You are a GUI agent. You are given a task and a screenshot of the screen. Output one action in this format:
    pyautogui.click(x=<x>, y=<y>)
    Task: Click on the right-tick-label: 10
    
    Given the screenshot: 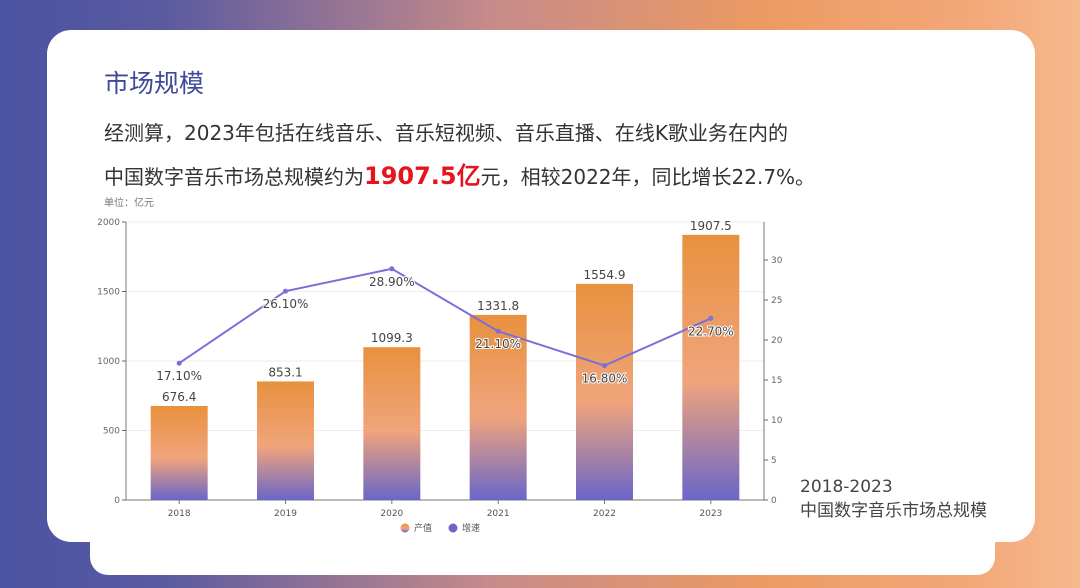 What is the action you would take?
    pyautogui.click(x=777, y=421)
    